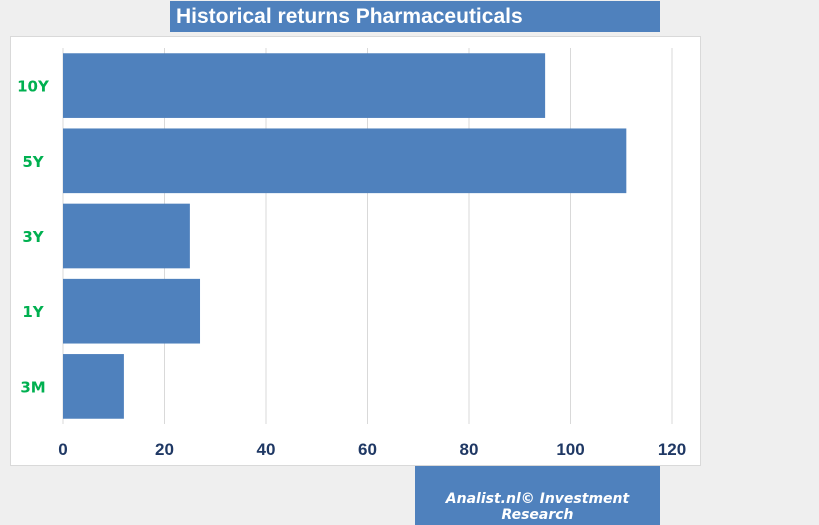  I want to click on bar-3y, so click(126, 236).